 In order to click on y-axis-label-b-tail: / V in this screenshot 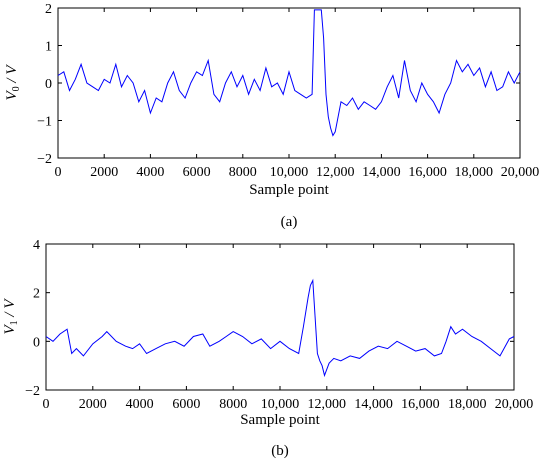, I will do `click(10, 309)`.